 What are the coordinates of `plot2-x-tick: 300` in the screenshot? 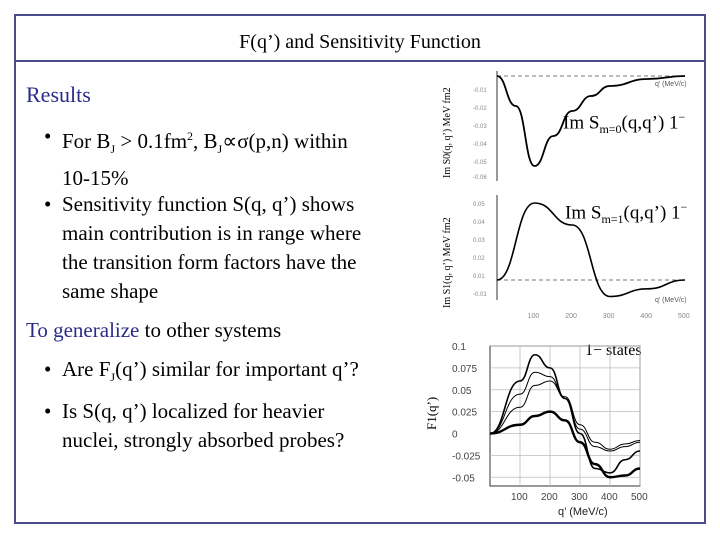 It's located at (609, 316).